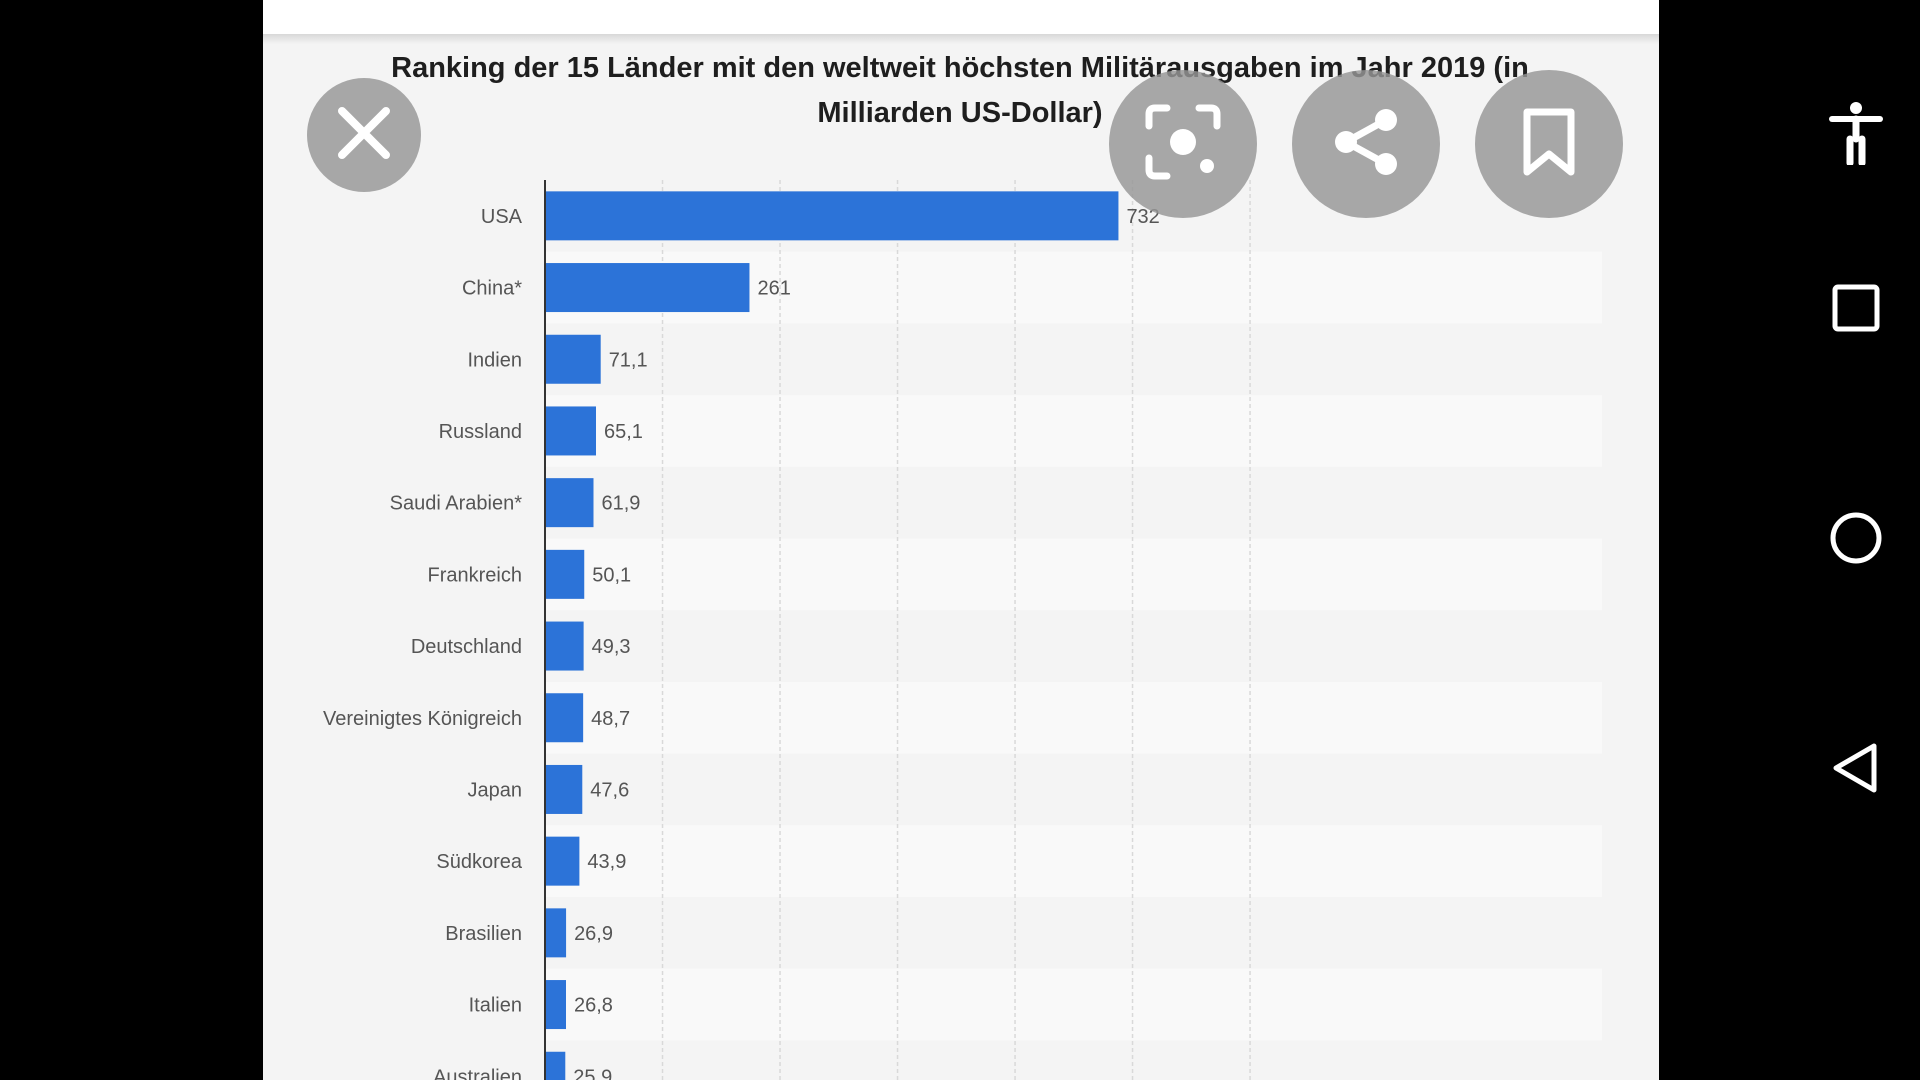 This screenshot has width=1920, height=1080. I want to click on category-label: Vereinigtes Königreich, so click(422, 719).